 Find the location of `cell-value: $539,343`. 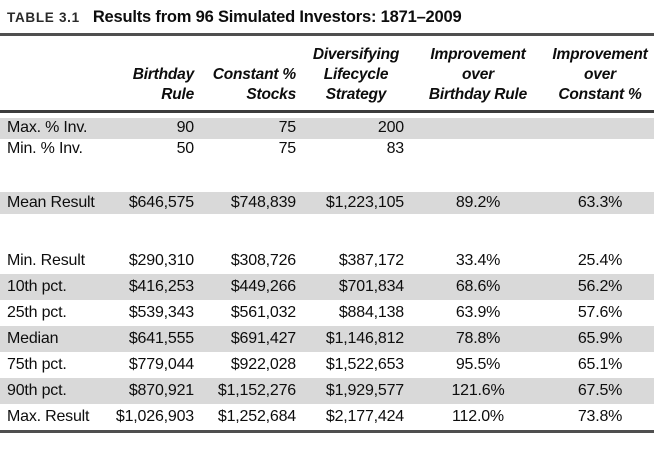

cell-value: $539,343 is located at coordinates (161, 312).